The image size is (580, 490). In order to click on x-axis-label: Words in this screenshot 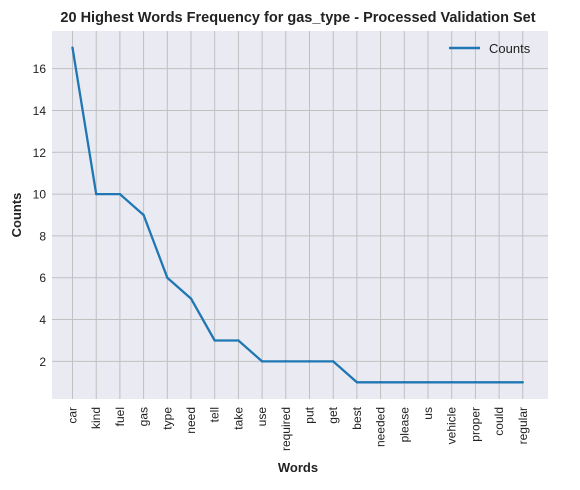, I will do `click(298, 467)`.